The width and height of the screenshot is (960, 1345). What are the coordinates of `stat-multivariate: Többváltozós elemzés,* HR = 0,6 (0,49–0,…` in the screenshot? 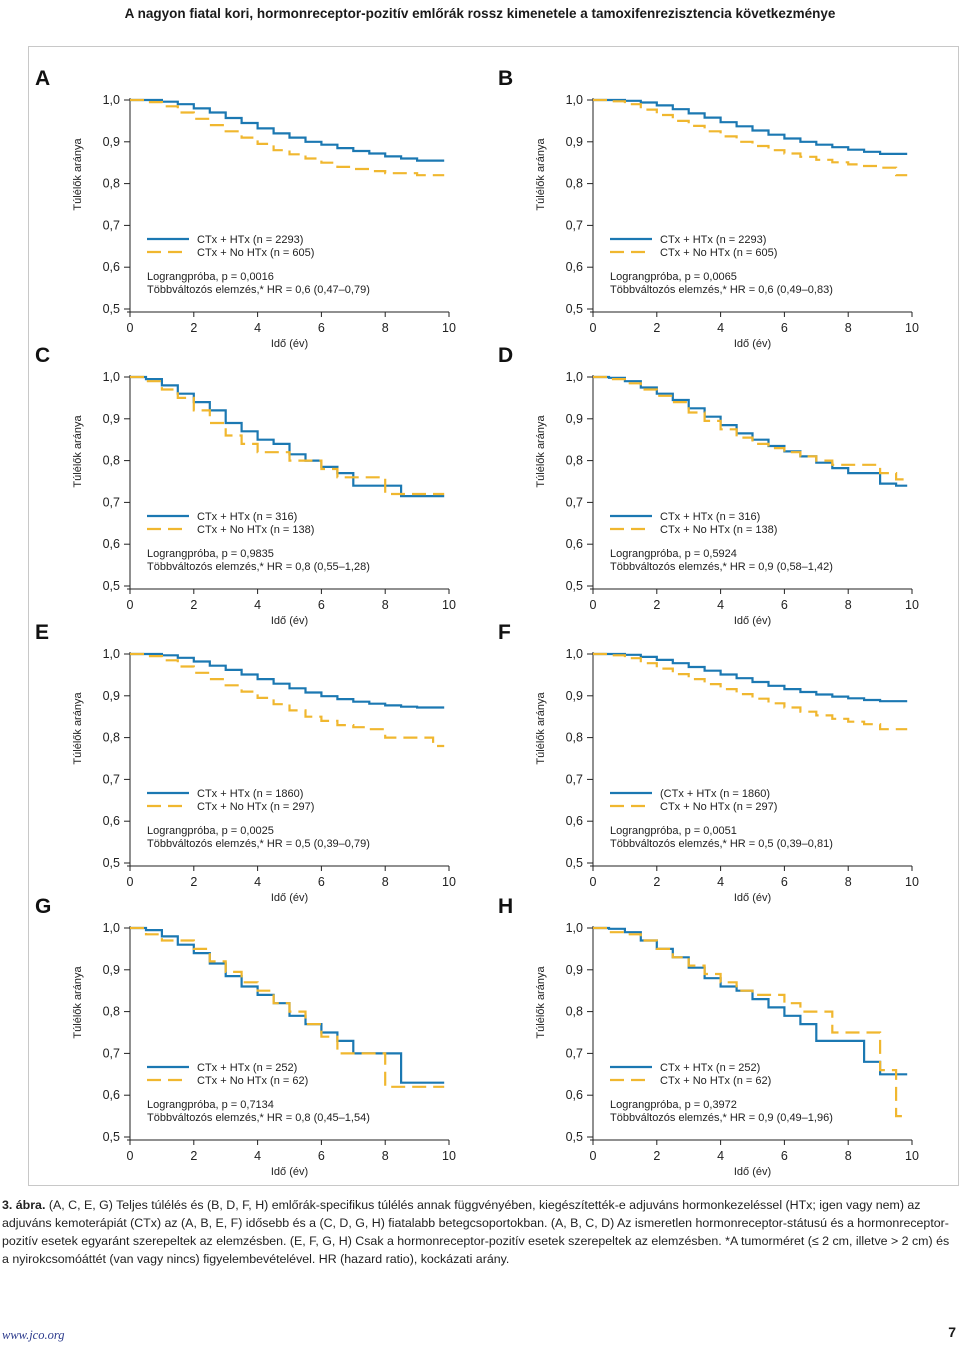 It's located at (721, 290).